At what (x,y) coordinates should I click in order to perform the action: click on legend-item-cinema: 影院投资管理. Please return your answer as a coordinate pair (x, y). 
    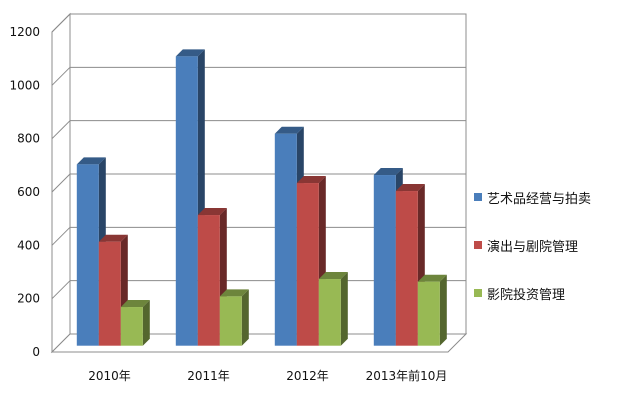
    Looking at the image, I should click on (544, 294).